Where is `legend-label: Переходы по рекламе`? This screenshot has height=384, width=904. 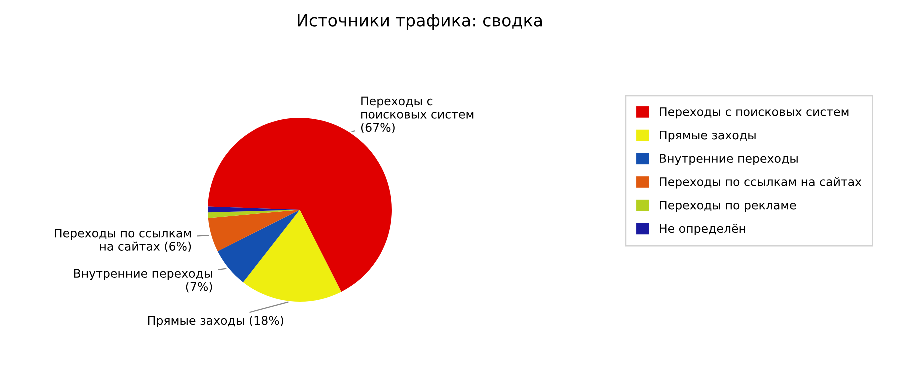
legend-label: Переходы по рекламе is located at coordinates (728, 206).